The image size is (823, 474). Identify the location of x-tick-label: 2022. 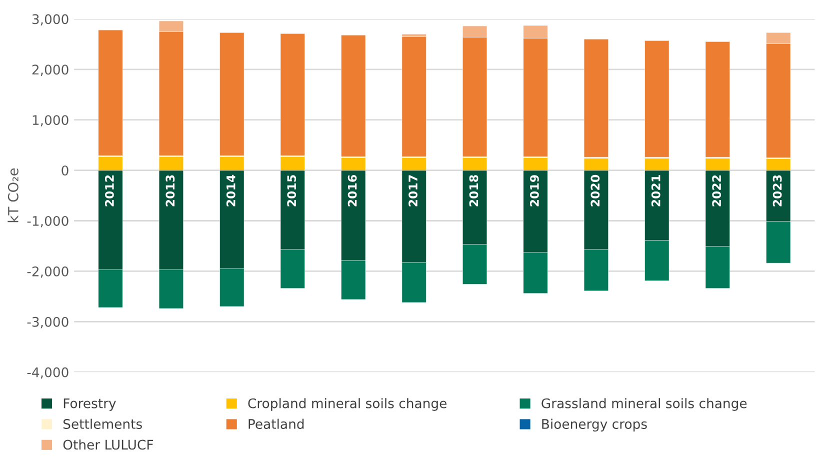
(717, 190).